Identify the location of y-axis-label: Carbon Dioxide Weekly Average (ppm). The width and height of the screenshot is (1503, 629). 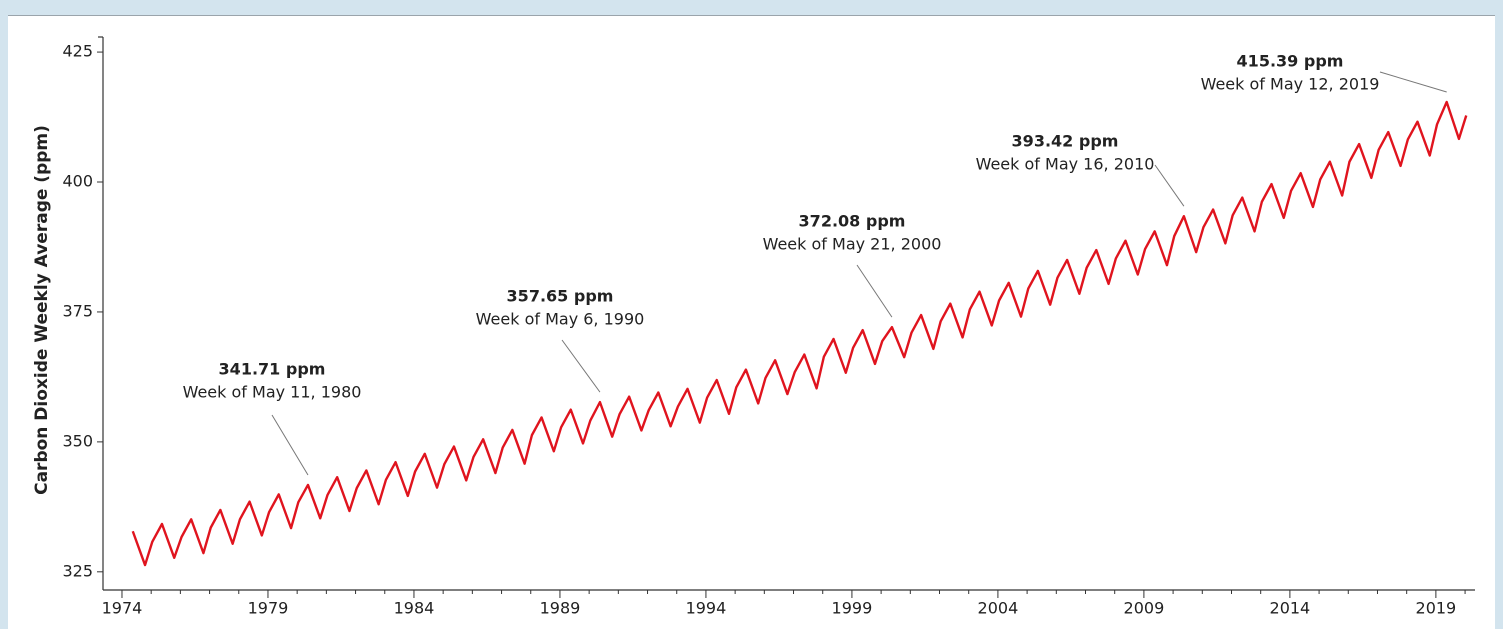
(42, 310).